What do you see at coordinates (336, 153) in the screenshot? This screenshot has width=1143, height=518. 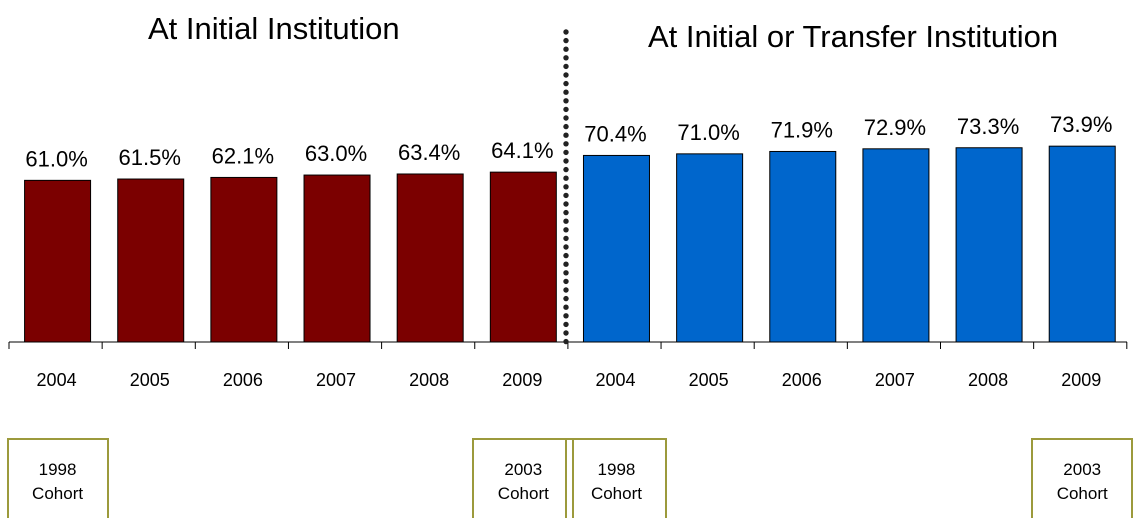 I see `data-label: 63.0%` at bounding box center [336, 153].